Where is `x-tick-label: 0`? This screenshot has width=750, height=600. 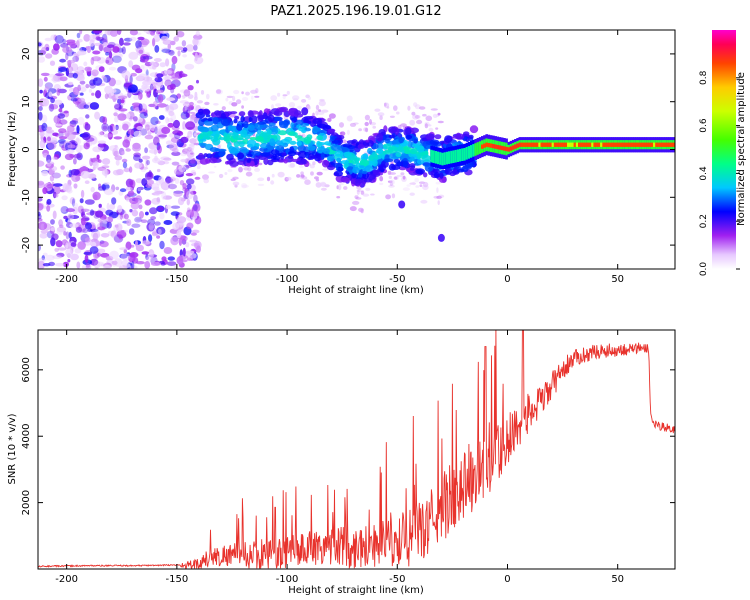 x-tick-label: 0 is located at coordinates (507, 579).